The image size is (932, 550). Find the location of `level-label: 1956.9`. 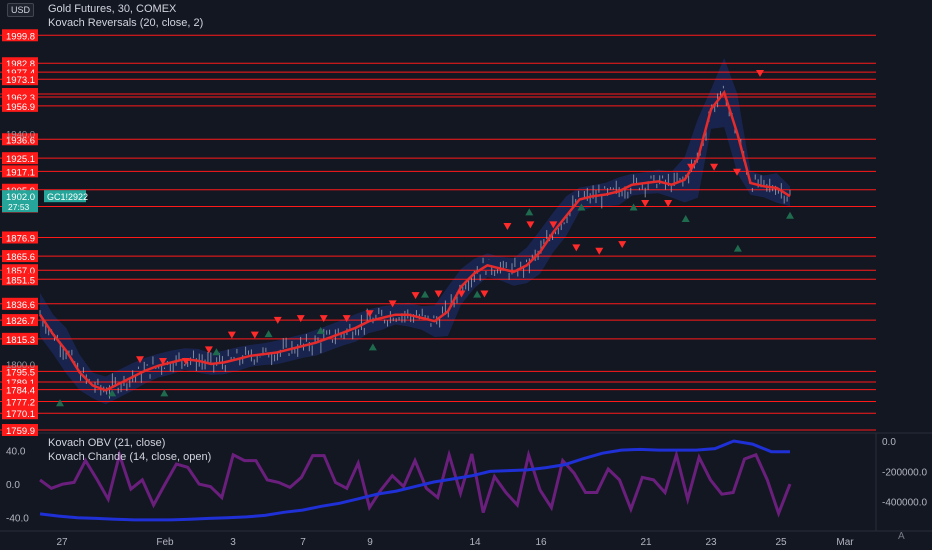

level-label: 1956.9 is located at coordinates (20, 107).